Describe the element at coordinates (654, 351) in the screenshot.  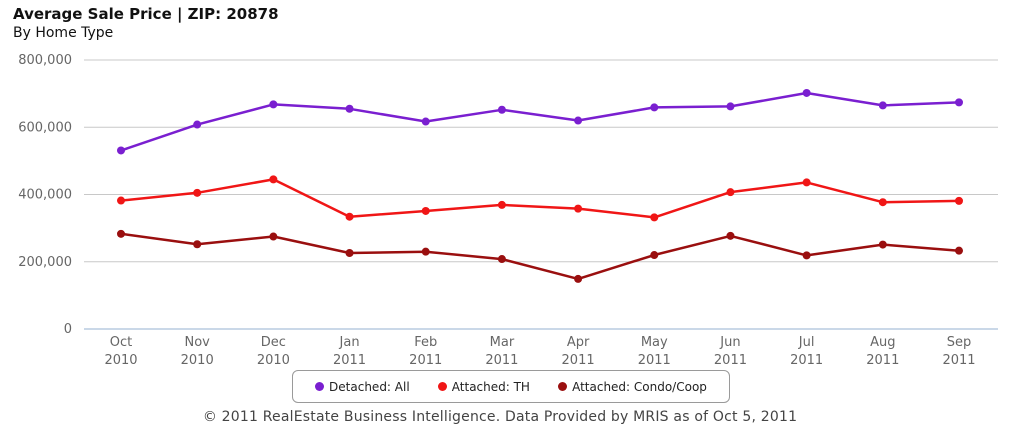
I see `x-tick-label: May 2011` at that location.